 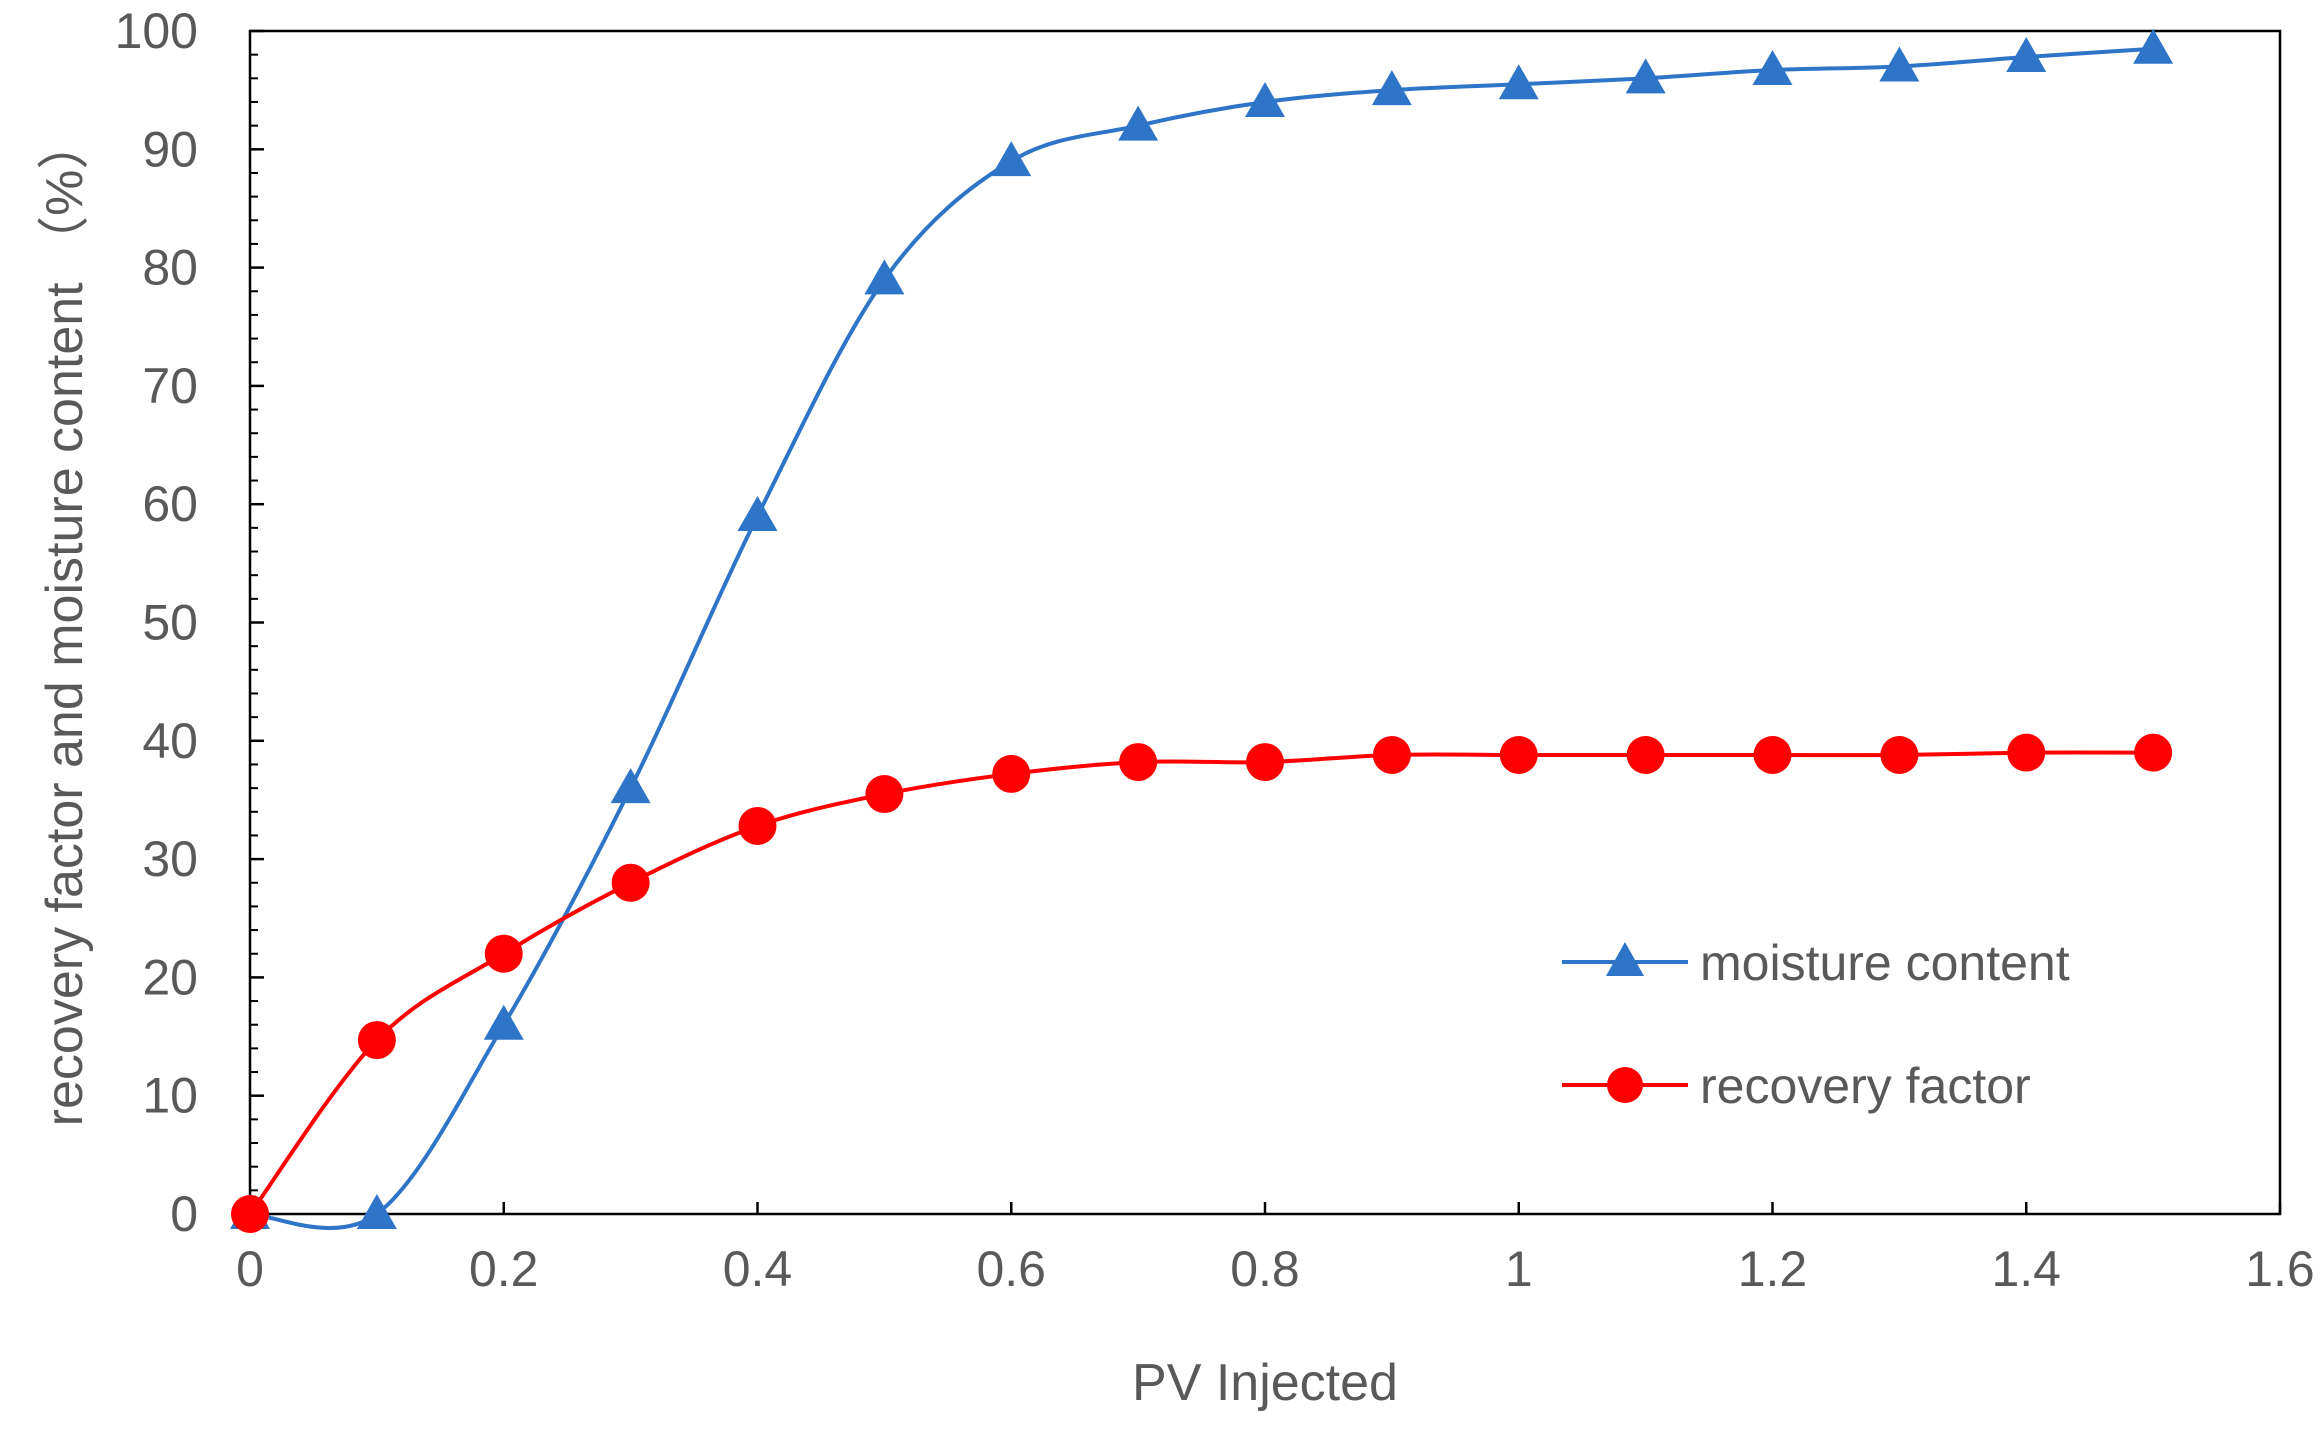 What do you see at coordinates (170, 1096) in the screenshot?
I see `y-tick-label: 10` at bounding box center [170, 1096].